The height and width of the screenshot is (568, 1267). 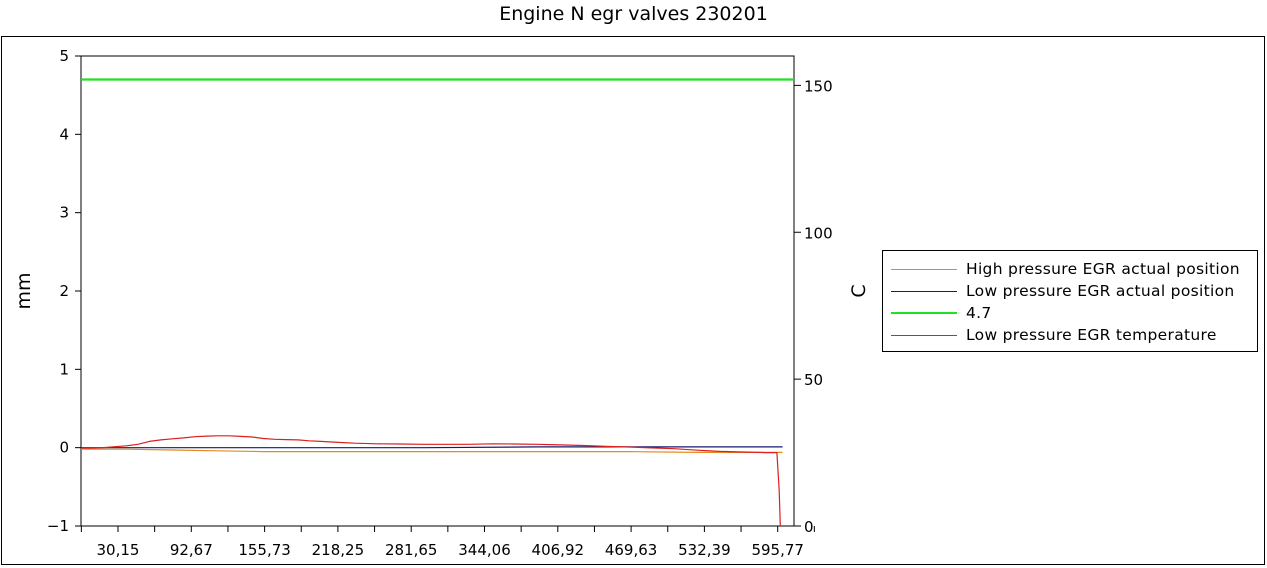 What do you see at coordinates (809, 527) in the screenshot?
I see `y2-tick-label: 0` at bounding box center [809, 527].